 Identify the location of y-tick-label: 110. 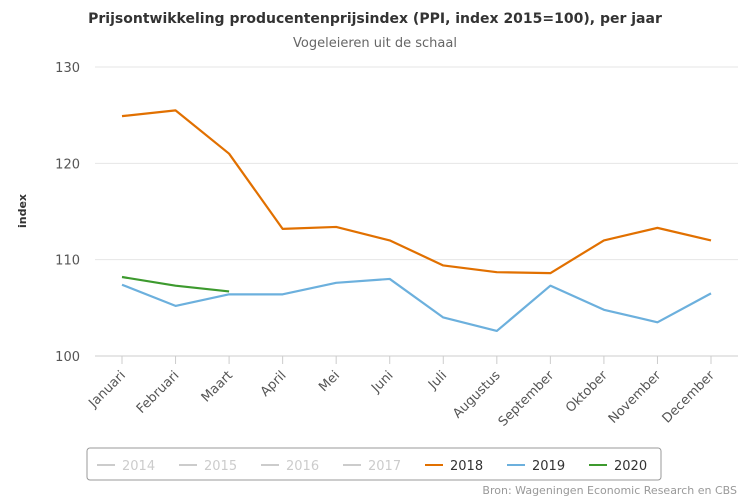
(67, 261).